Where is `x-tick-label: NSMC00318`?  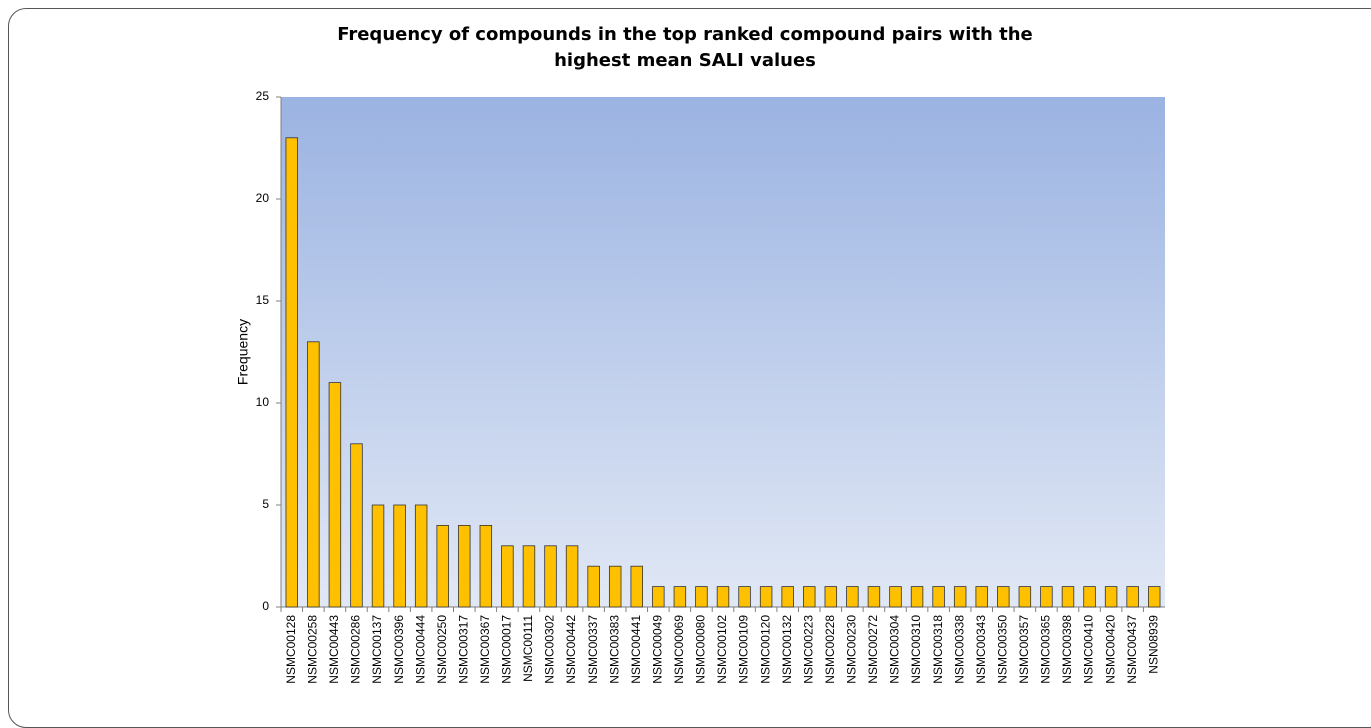
x-tick-label: NSMC00318 is located at coordinates (938, 649).